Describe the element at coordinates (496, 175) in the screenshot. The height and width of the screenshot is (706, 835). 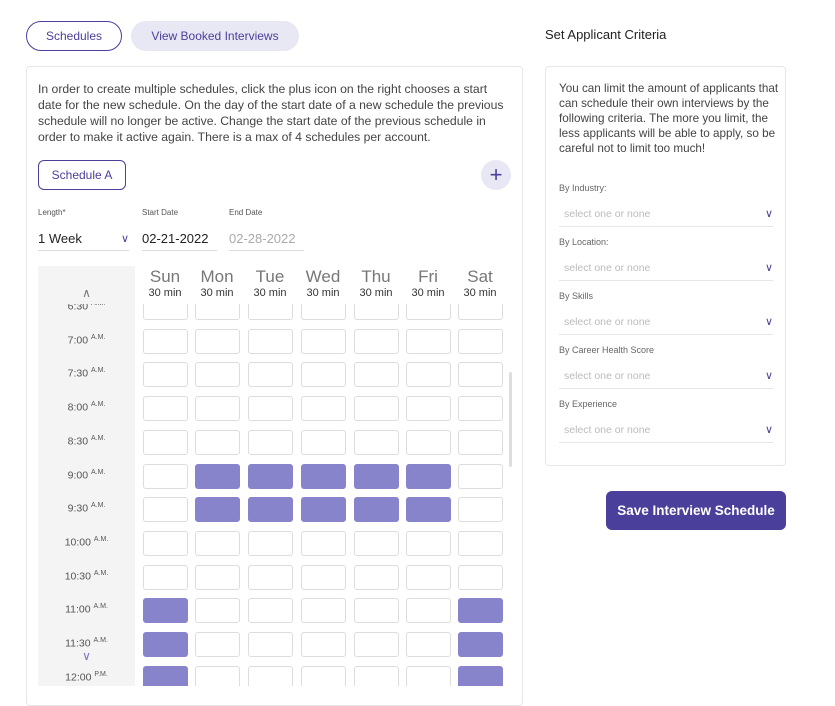
I see `add-schedule-plus-icon: +` at that location.